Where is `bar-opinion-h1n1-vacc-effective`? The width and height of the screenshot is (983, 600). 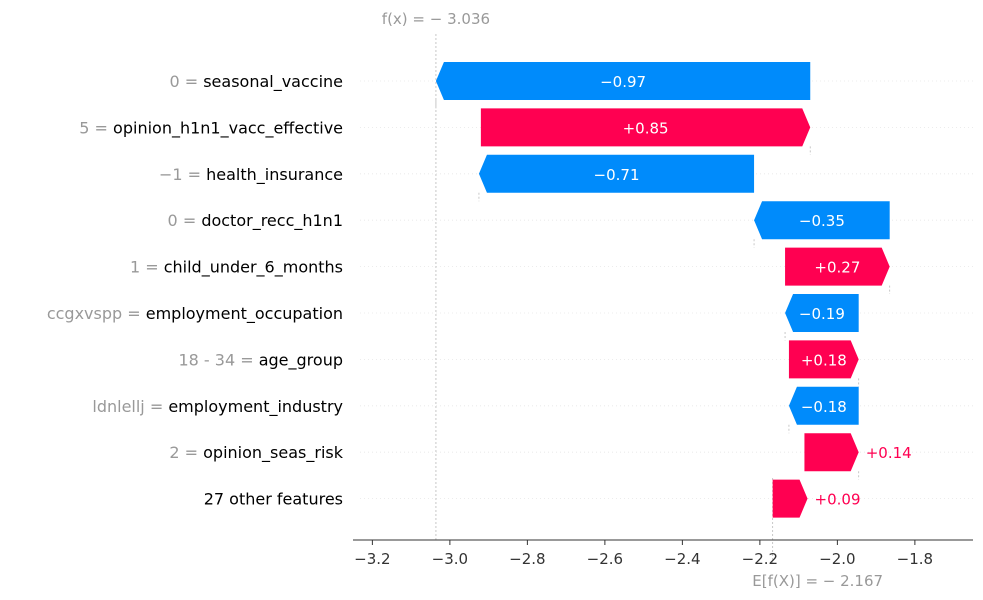
bar-opinion-h1n1-vacc-effective is located at coordinates (645, 127).